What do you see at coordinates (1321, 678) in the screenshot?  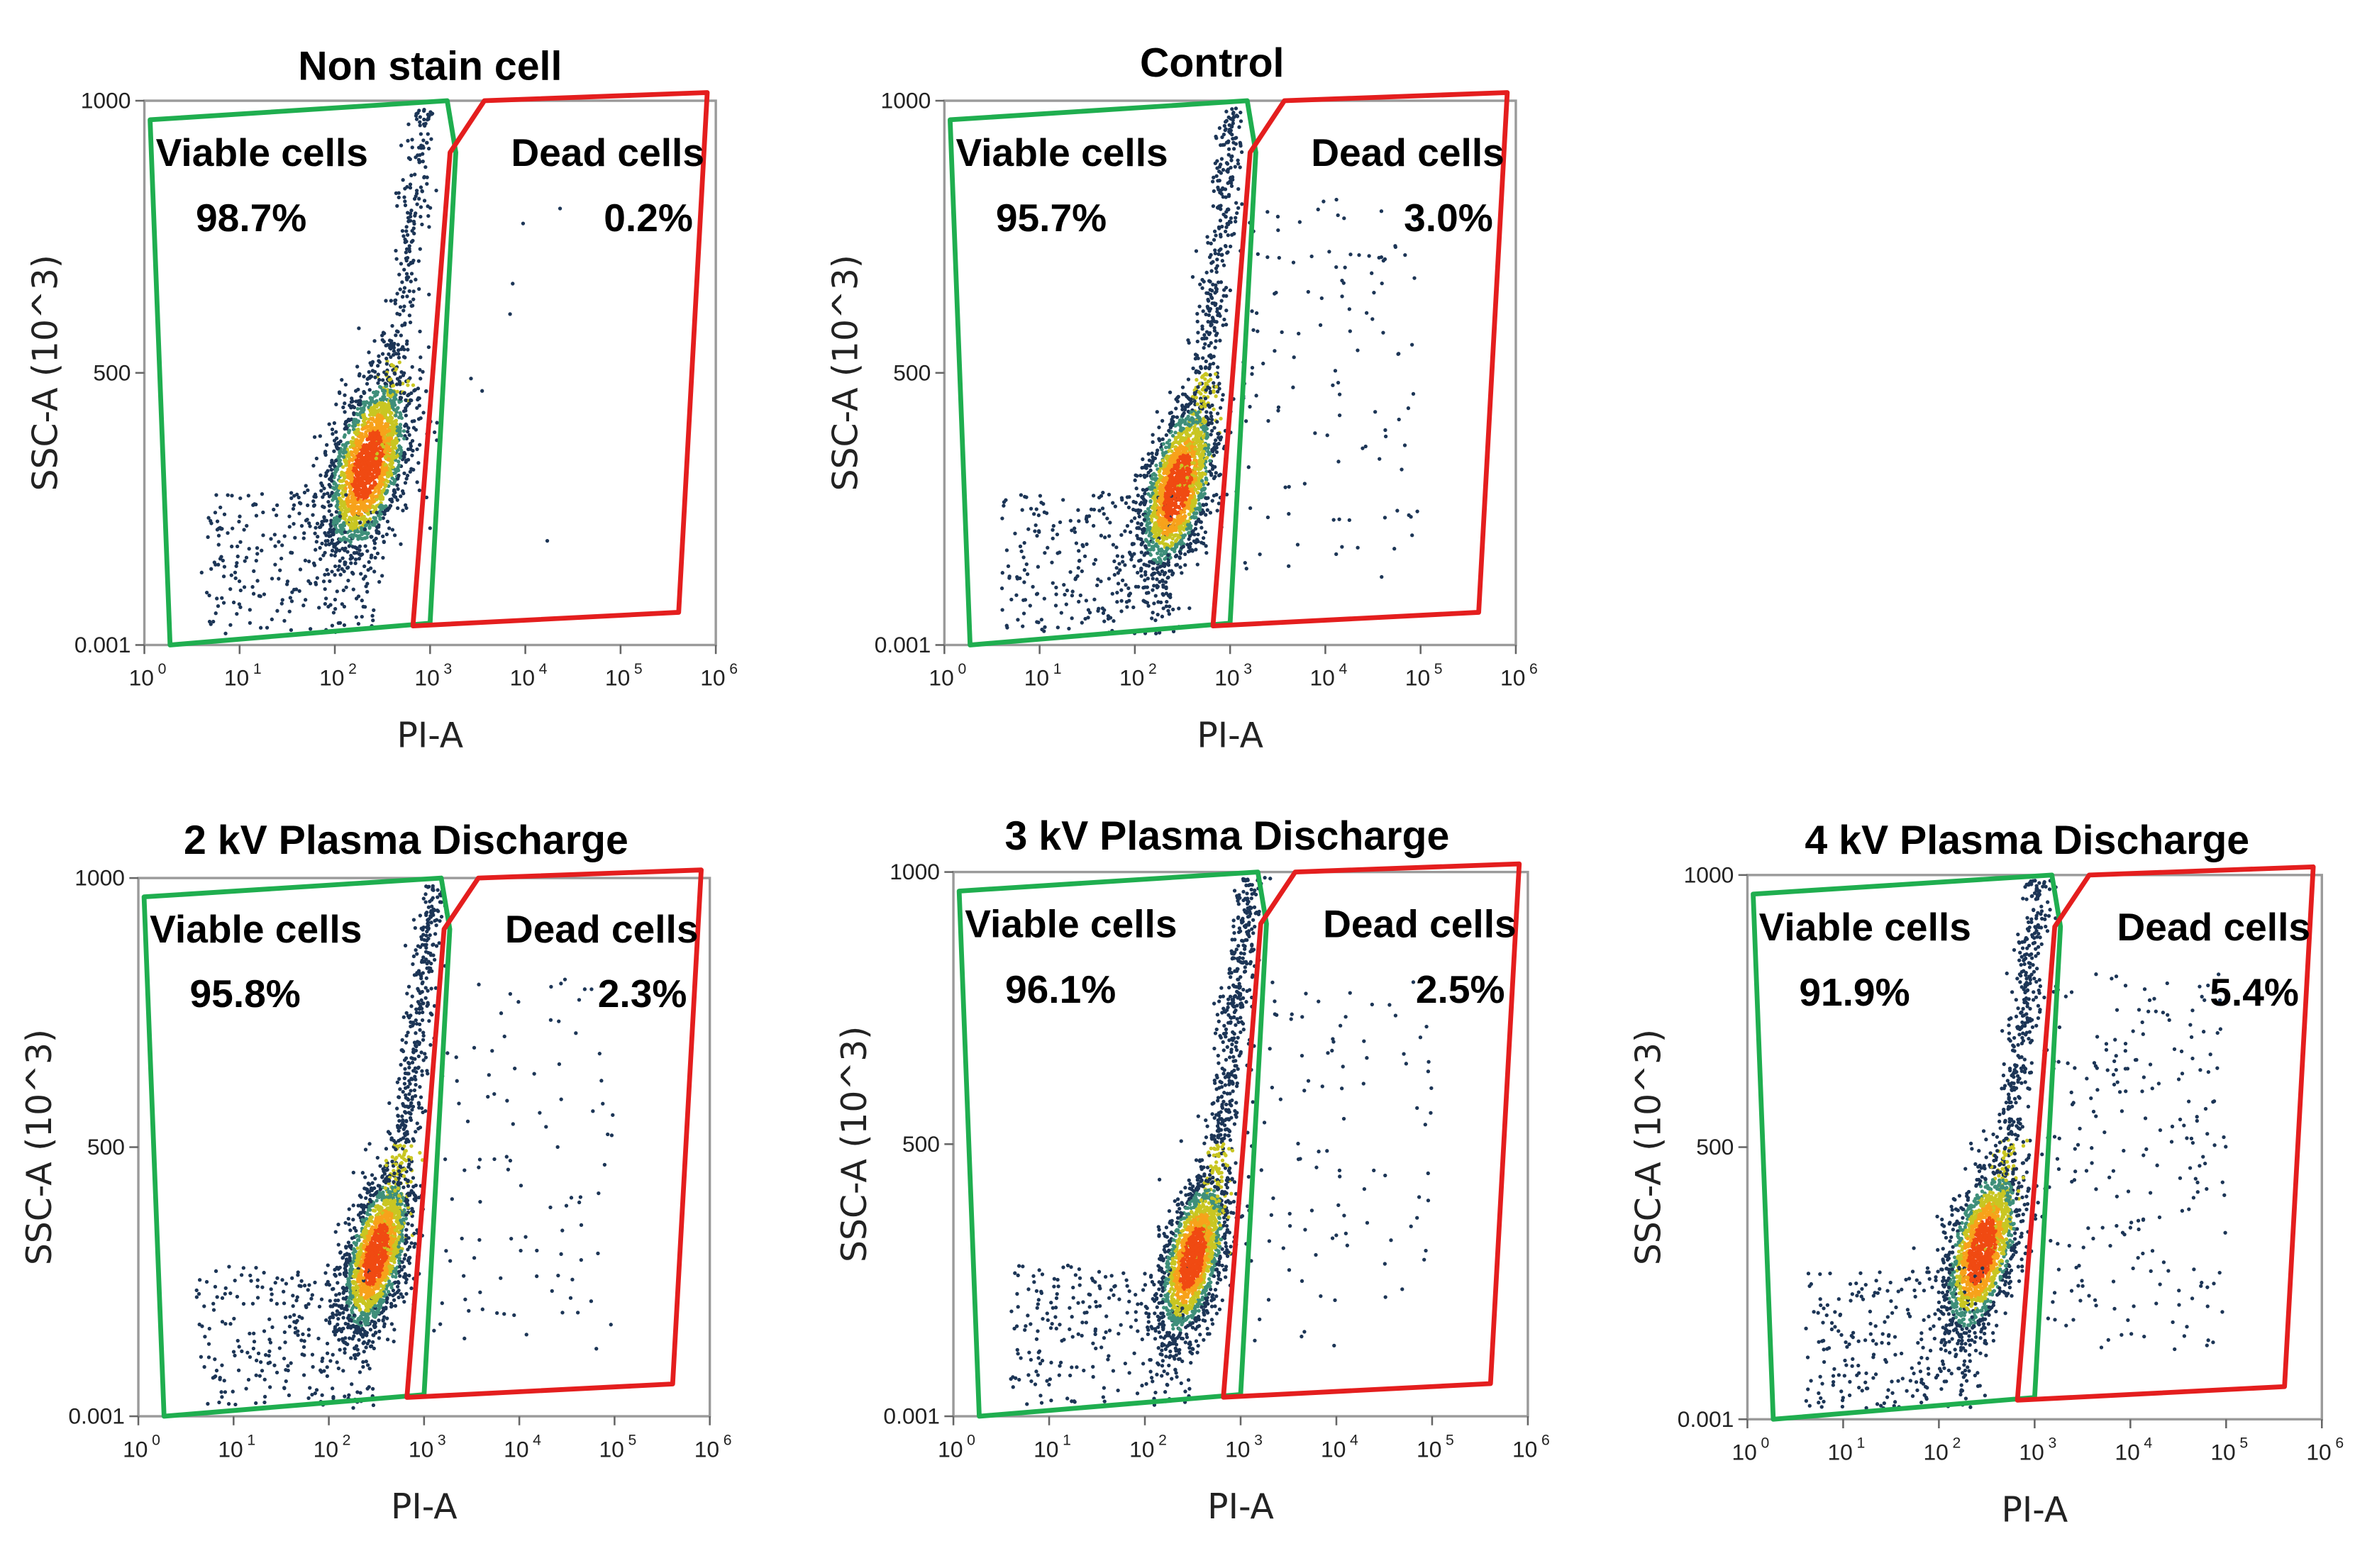 I see `x-tick-label: 10` at bounding box center [1321, 678].